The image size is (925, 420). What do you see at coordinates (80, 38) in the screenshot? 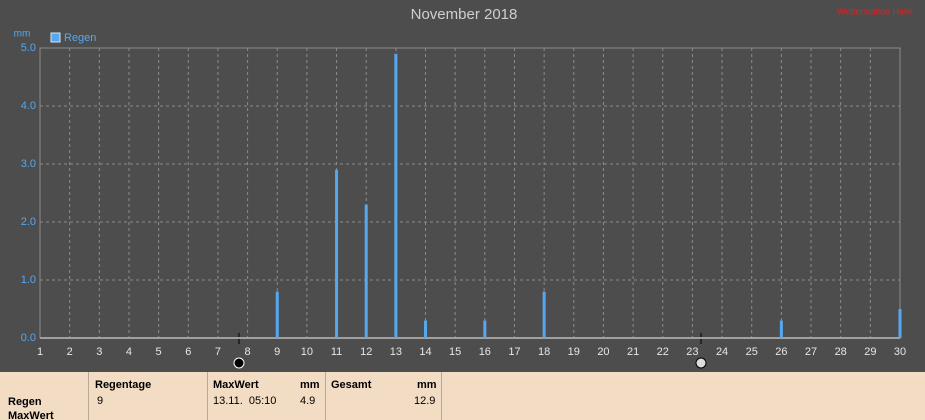
I see `legend-label: Regen` at bounding box center [80, 38].